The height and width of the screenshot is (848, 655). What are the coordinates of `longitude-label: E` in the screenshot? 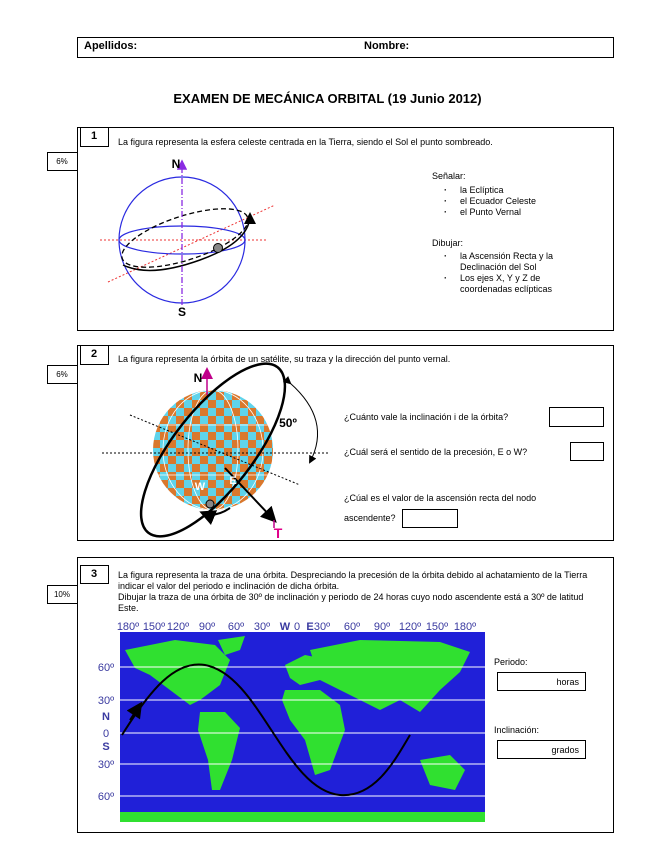 It's located at (309, 627).